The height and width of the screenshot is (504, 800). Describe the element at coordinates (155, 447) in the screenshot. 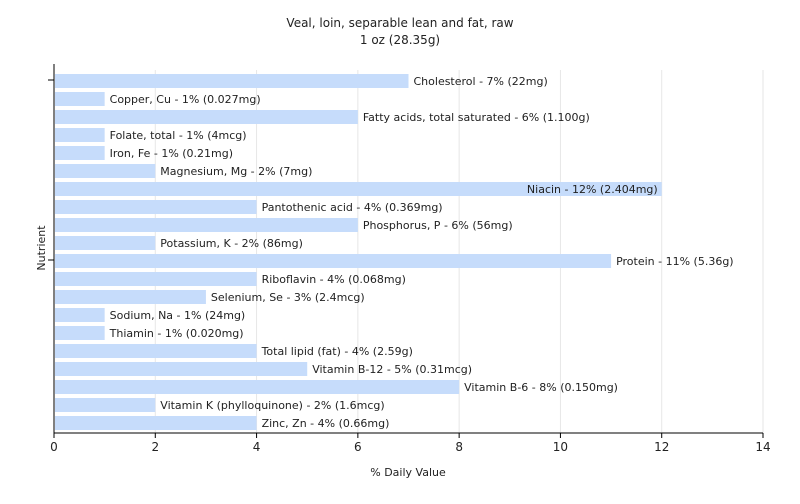

I see `x-tick-label: 2` at that location.